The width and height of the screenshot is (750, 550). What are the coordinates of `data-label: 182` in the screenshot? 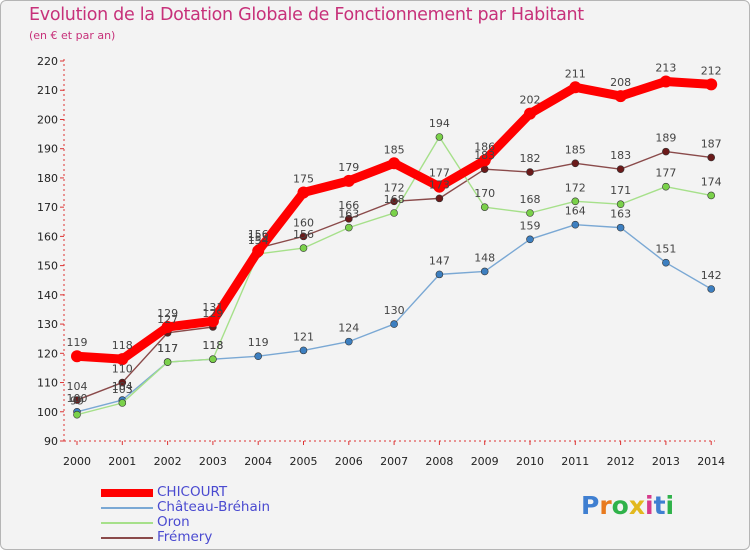 It's located at (530, 158).